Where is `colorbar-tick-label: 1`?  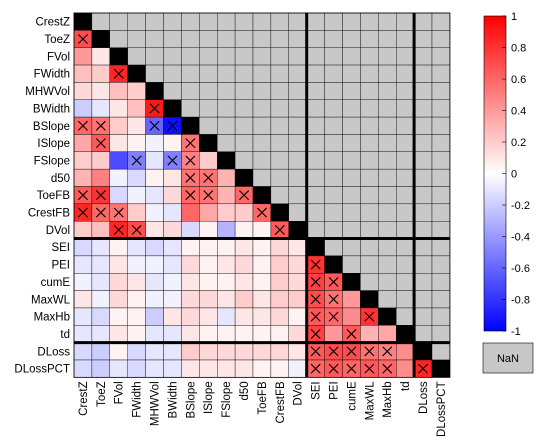
colorbar-tick-label: 1 is located at coordinates (514, 17).